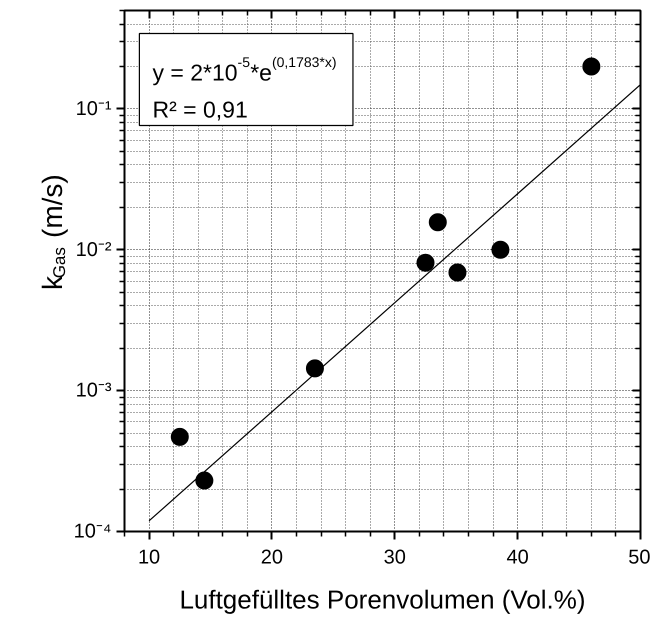  I want to click on y-axis-title: kGas (m/s), so click(53, 232).